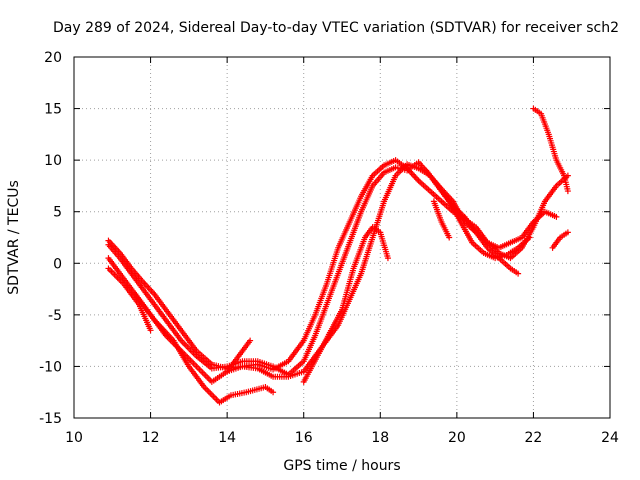 The image size is (640, 480). Describe the element at coordinates (341, 466) in the screenshot. I see `x-axis-label: GPS time / hours` at that location.